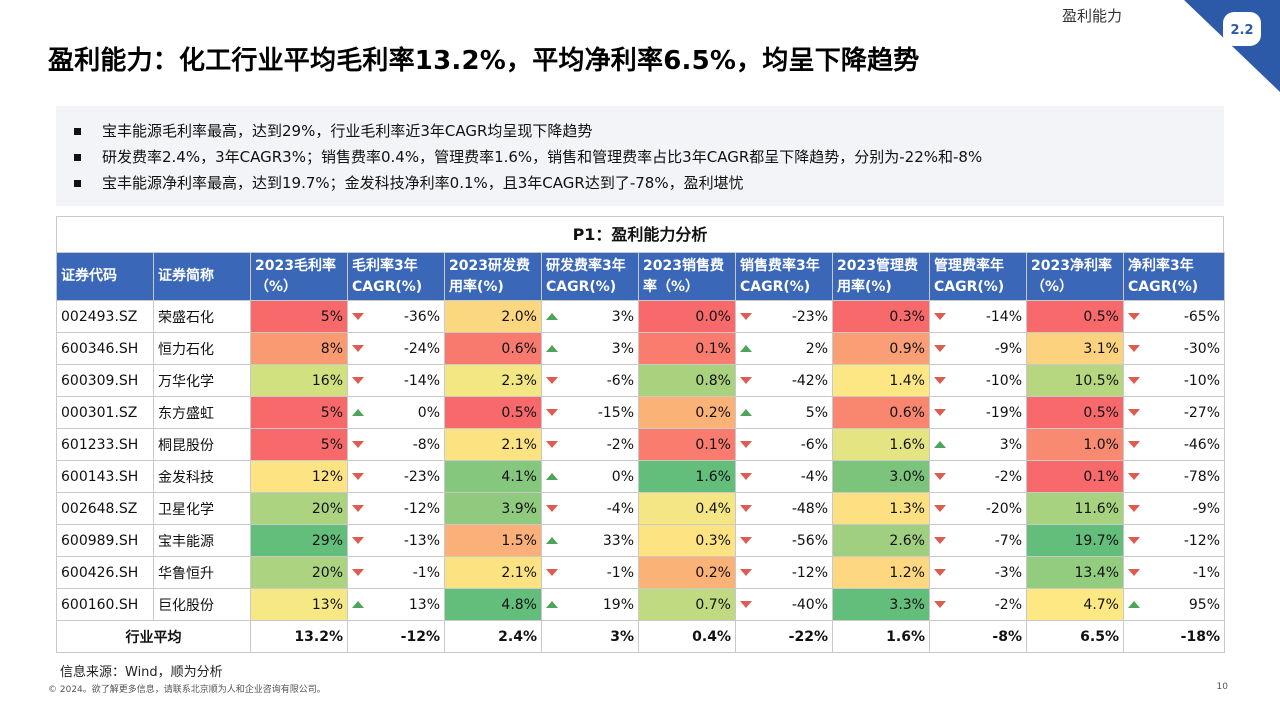 The width and height of the screenshot is (1280, 720). Describe the element at coordinates (687, 604) in the screenshot. I see `sales-value-cell: 0.7%` at that location.